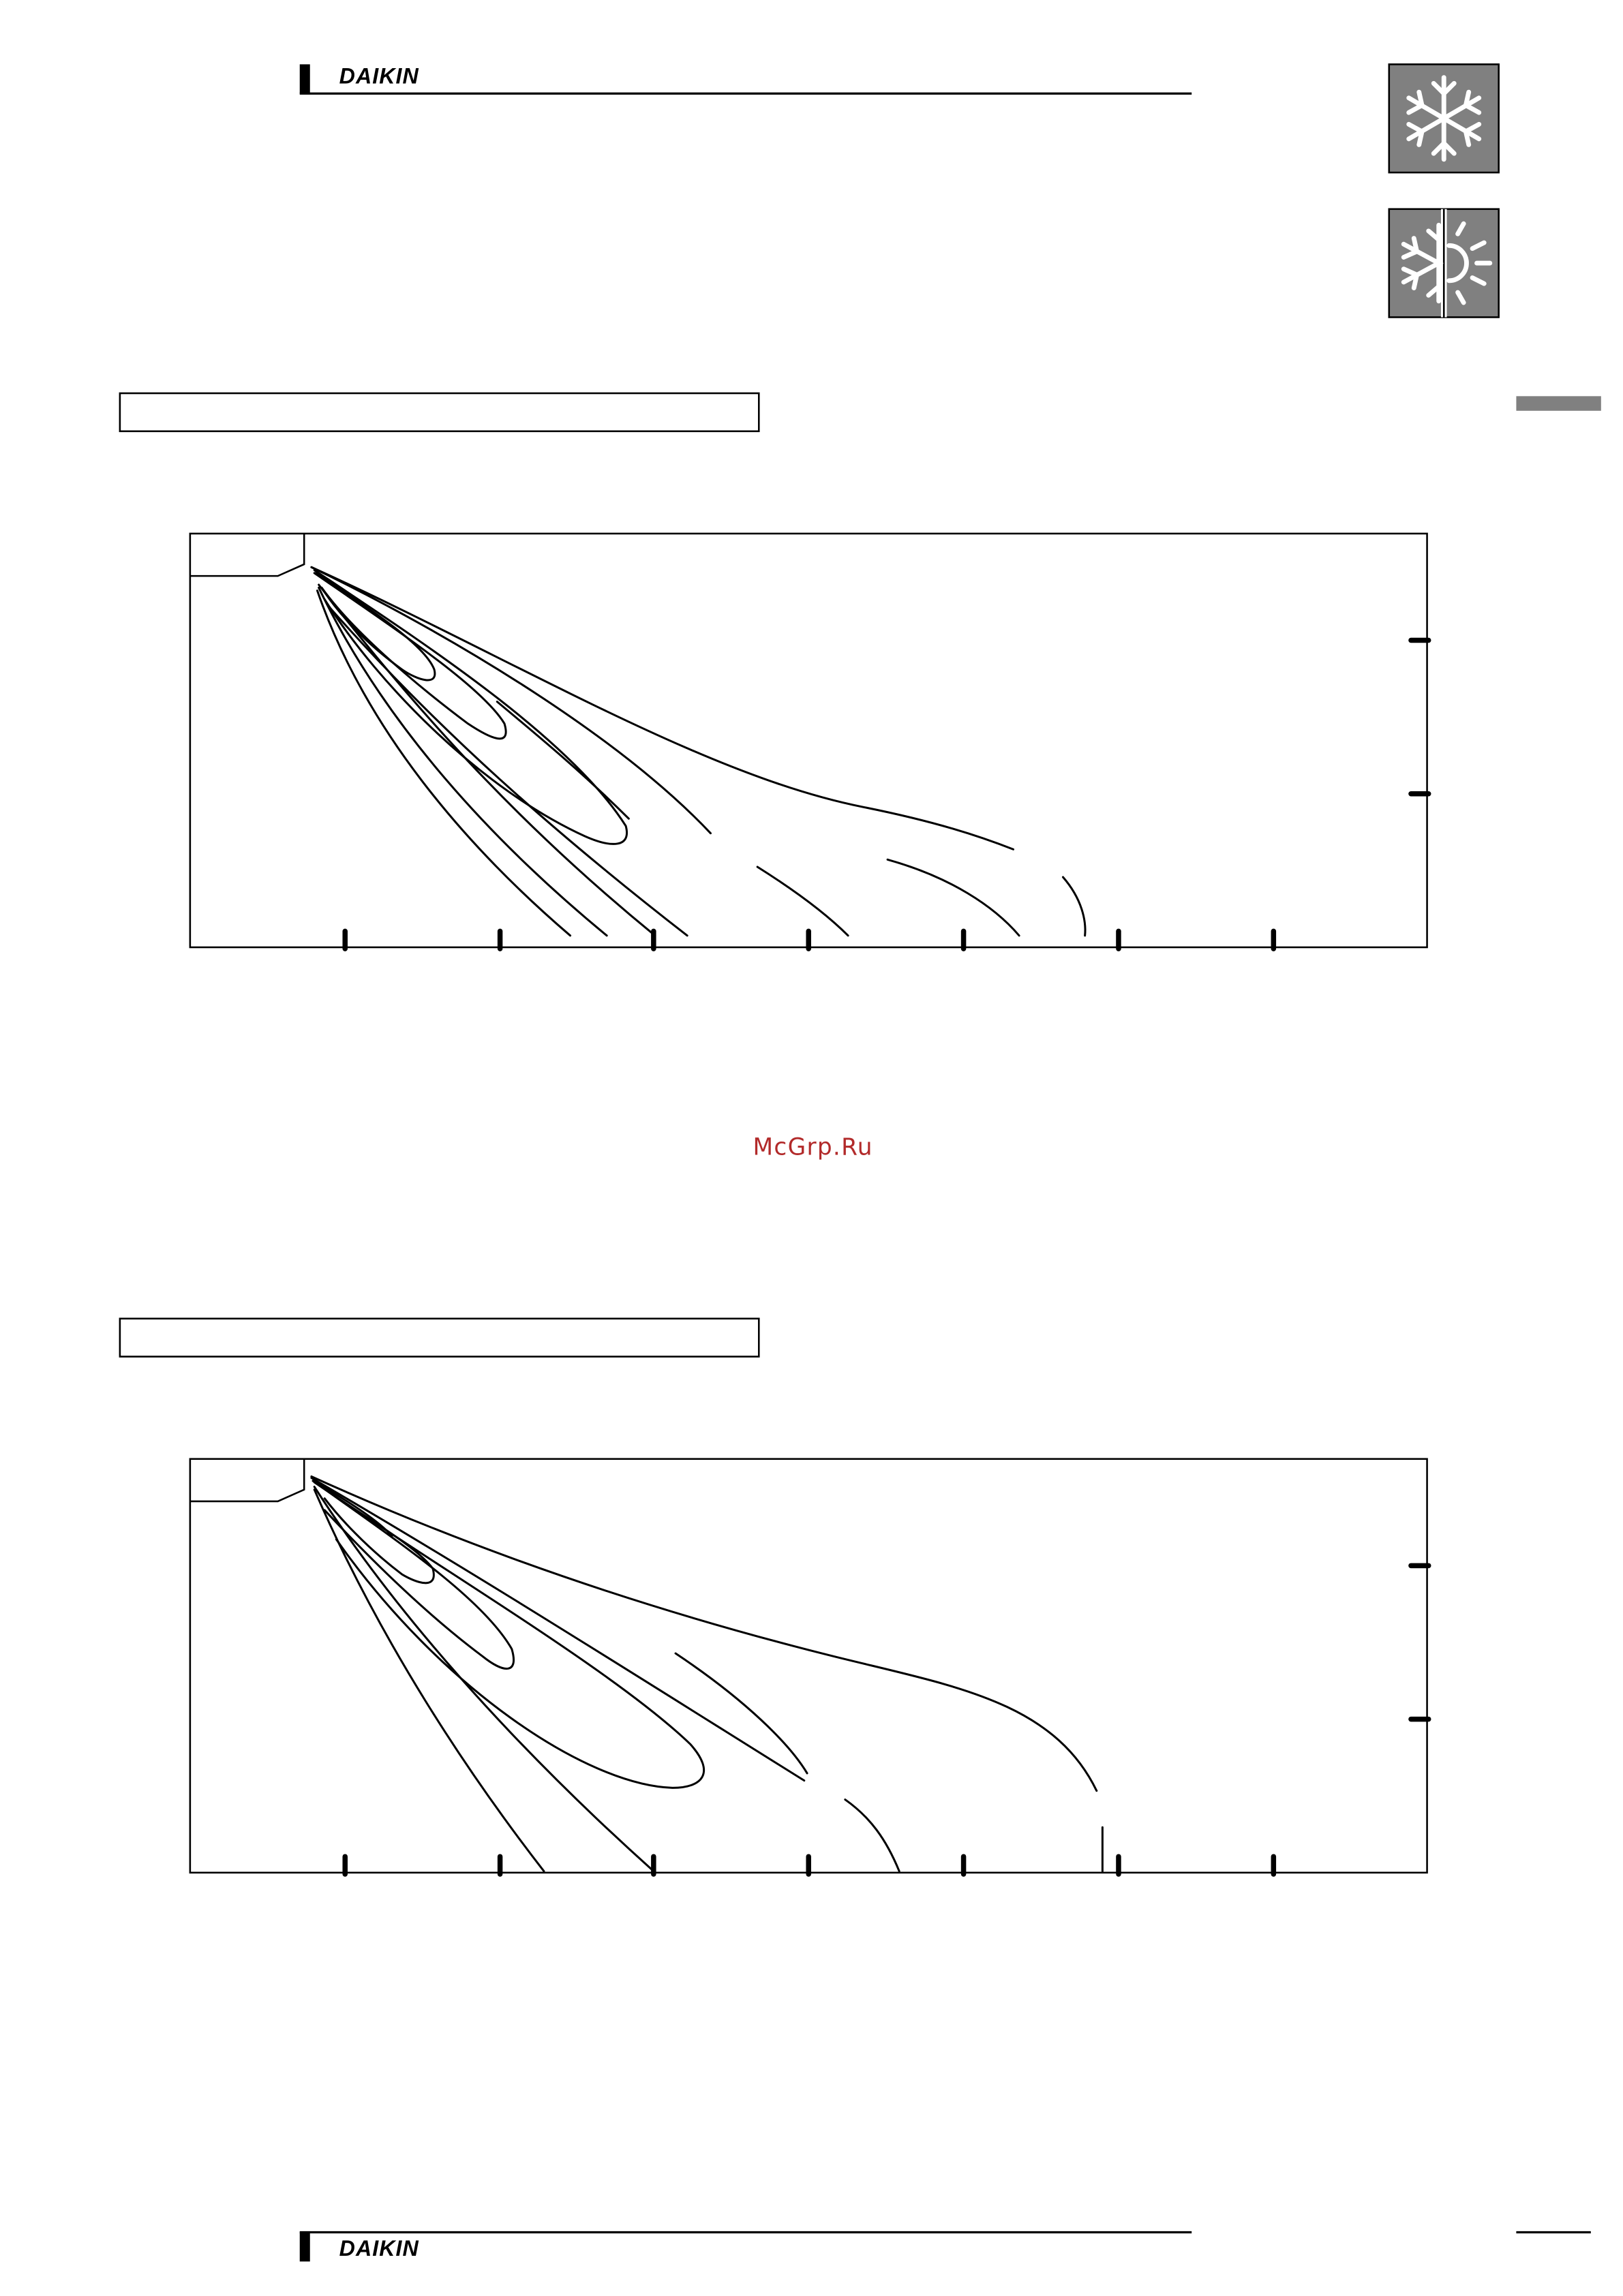  I want to click on tab-marker, so click(1558, 404).